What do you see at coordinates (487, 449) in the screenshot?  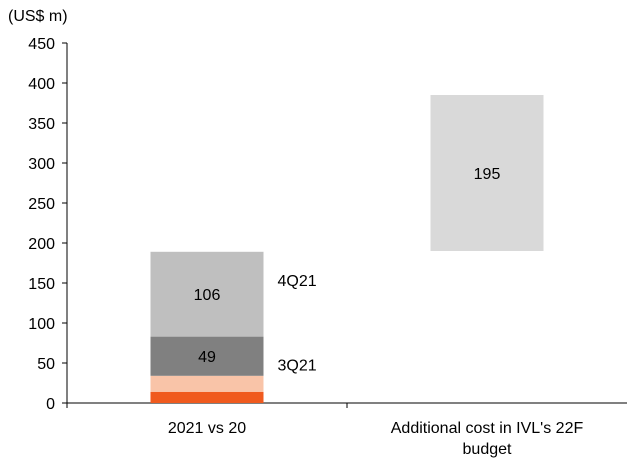 I see `x-tick-label: budget` at bounding box center [487, 449].